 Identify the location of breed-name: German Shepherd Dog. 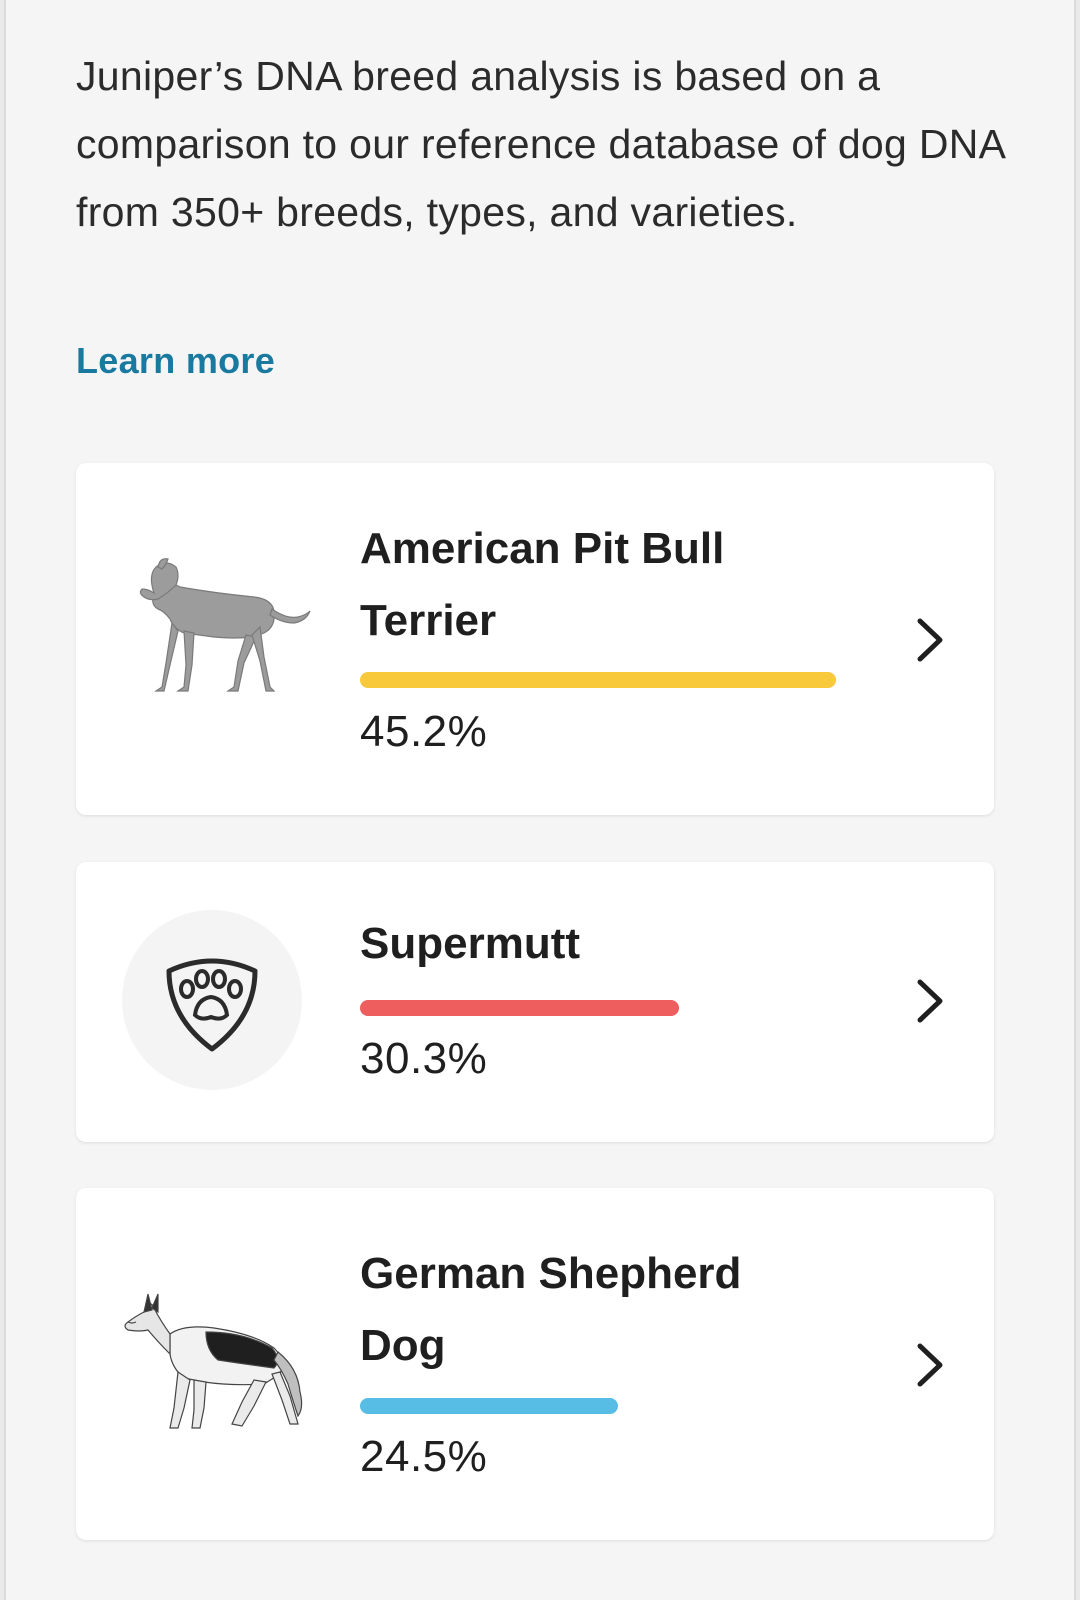
(551, 1309).